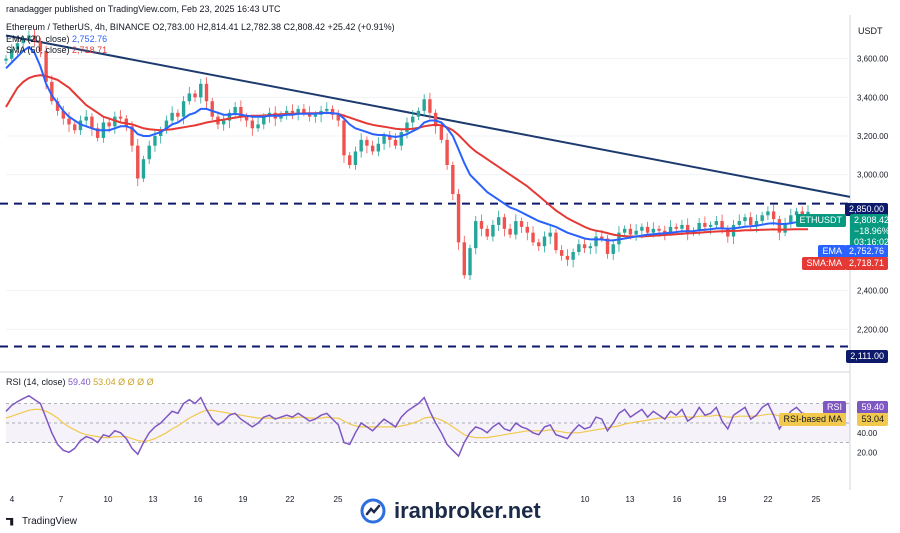  Describe the element at coordinates (867, 452) in the screenshot. I see `rsi-tick-label: 20.00` at that location.